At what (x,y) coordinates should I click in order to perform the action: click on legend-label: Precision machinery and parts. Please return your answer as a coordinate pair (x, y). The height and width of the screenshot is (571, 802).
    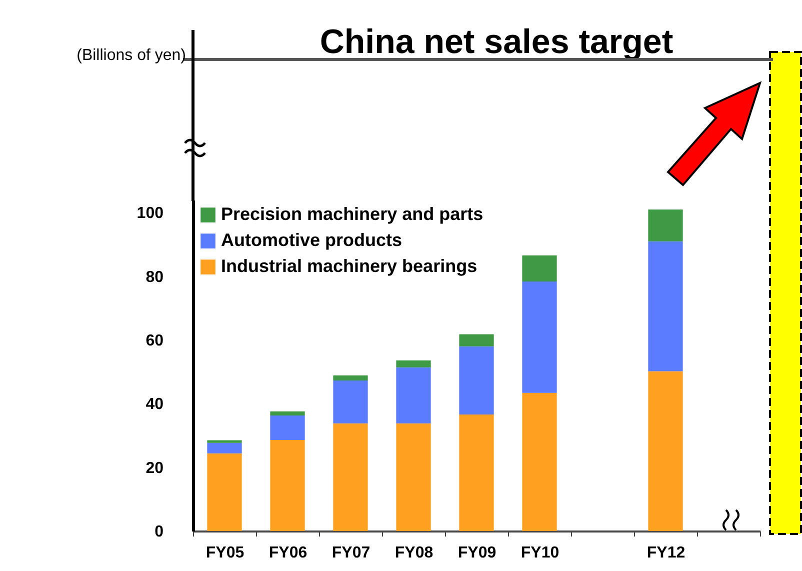
    Looking at the image, I should click on (352, 214).